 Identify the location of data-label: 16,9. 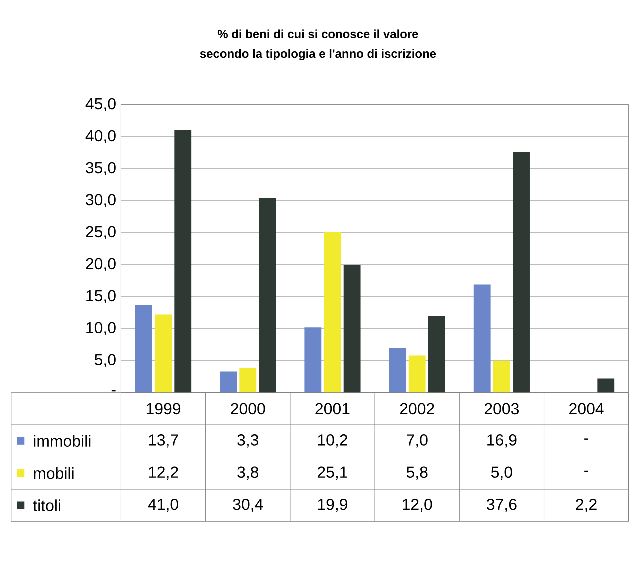
(502, 441).